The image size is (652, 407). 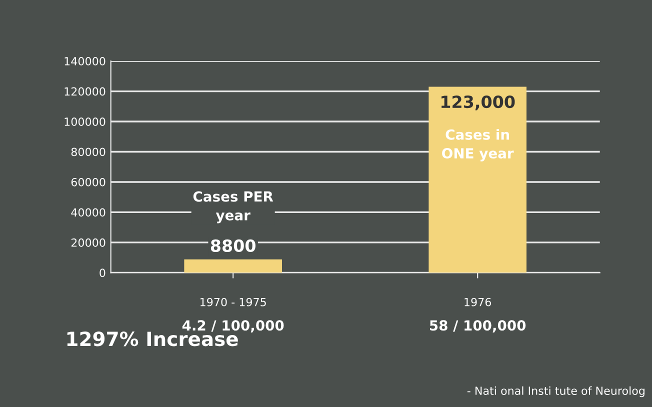 What do you see at coordinates (555, 392) in the screenshot?
I see `text: - Nati onal Insti tute of Neurolog` at bounding box center [555, 392].